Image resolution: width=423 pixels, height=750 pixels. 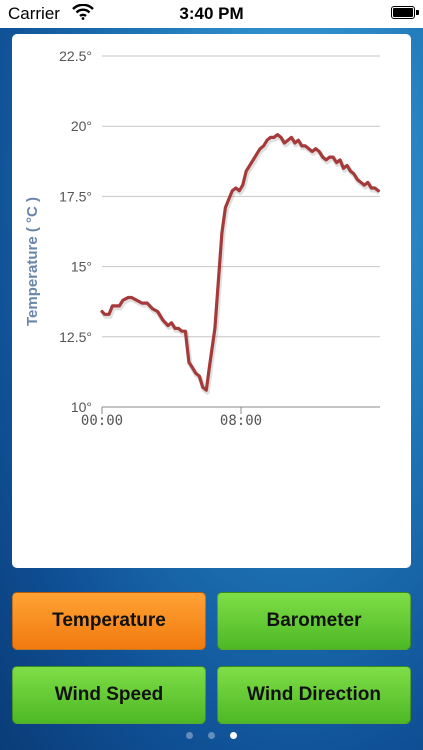 What do you see at coordinates (405, 12) in the screenshot?
I see `battery-icon` at bounding box center [405, 12].